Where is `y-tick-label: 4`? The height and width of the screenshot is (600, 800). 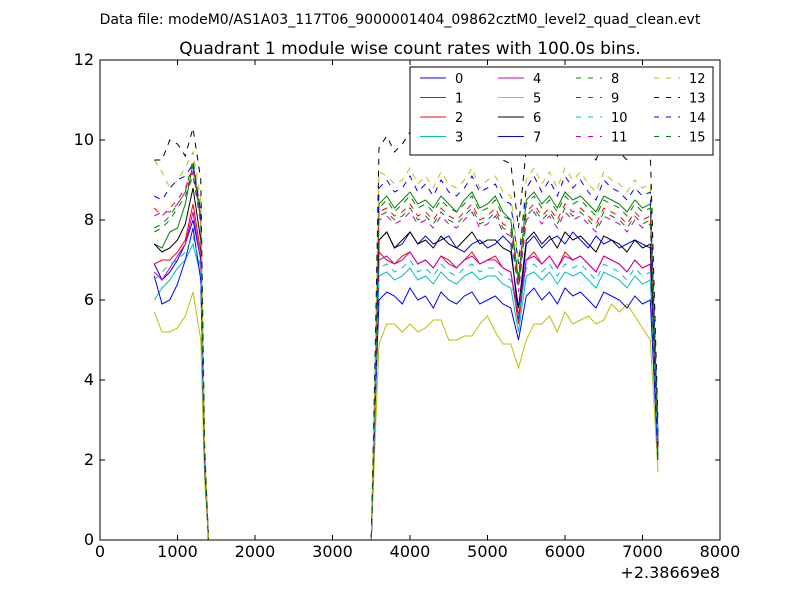
y-tick-label: 4 is located at coordinates (89, 379).